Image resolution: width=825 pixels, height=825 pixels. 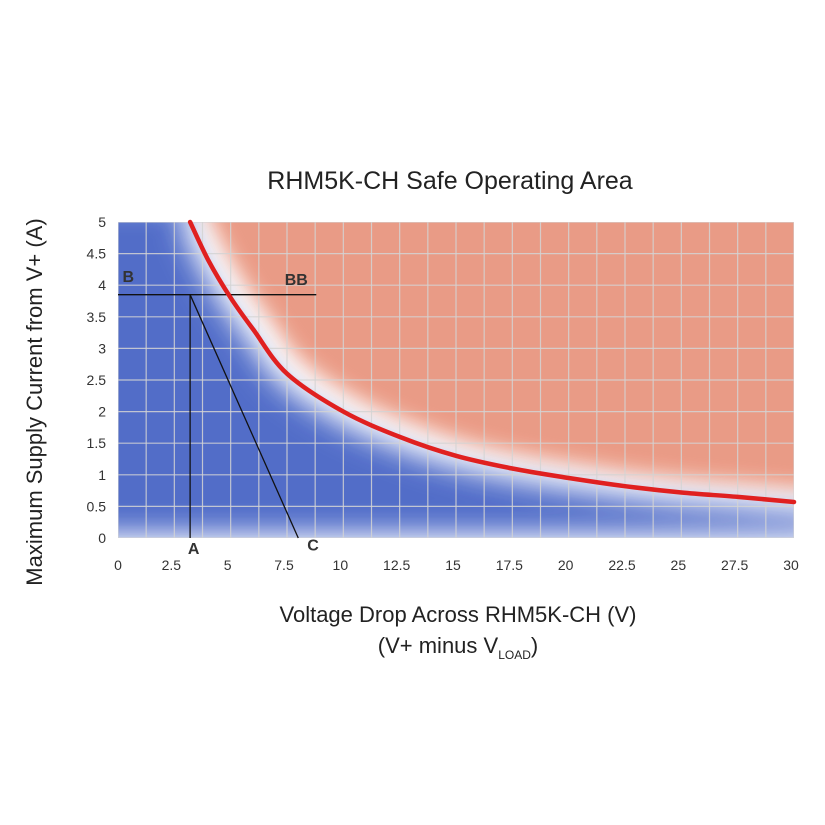 I want to click on x-axis-label-subscript: LOAD, so click(x=514, y=655).